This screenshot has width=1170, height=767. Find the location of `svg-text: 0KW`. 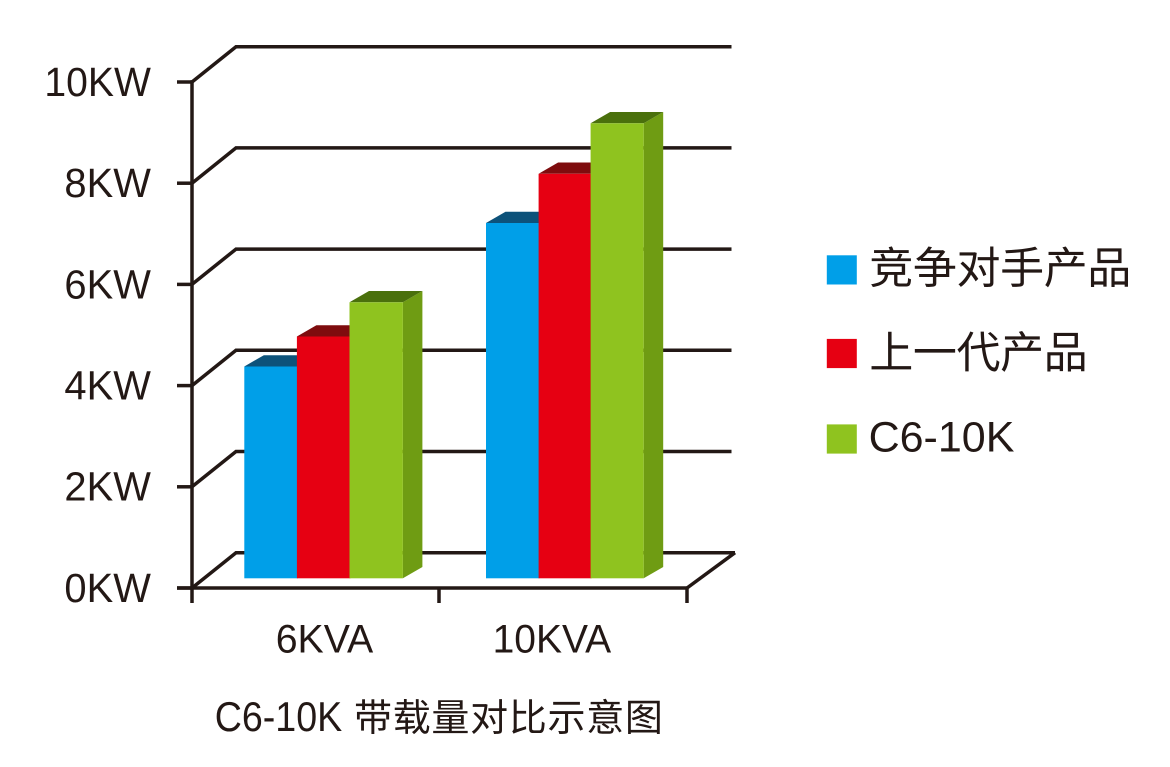

svg-text: 0KW is located at coordinates (107, 588).